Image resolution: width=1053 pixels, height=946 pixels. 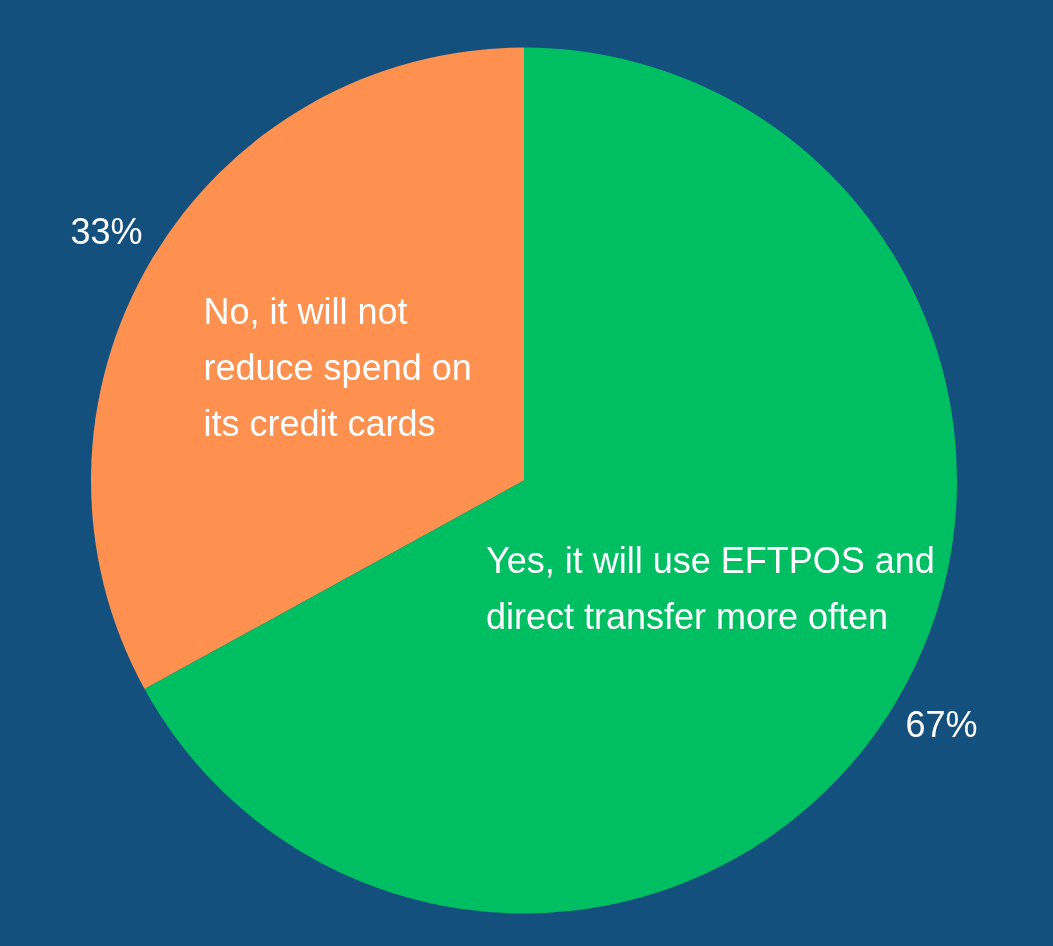 What do you see at coordinates (337, 368) in the screenshot?
I see `slice-label: No, it will not reduce spend on its credit cards` at bounding box center [337, 368].